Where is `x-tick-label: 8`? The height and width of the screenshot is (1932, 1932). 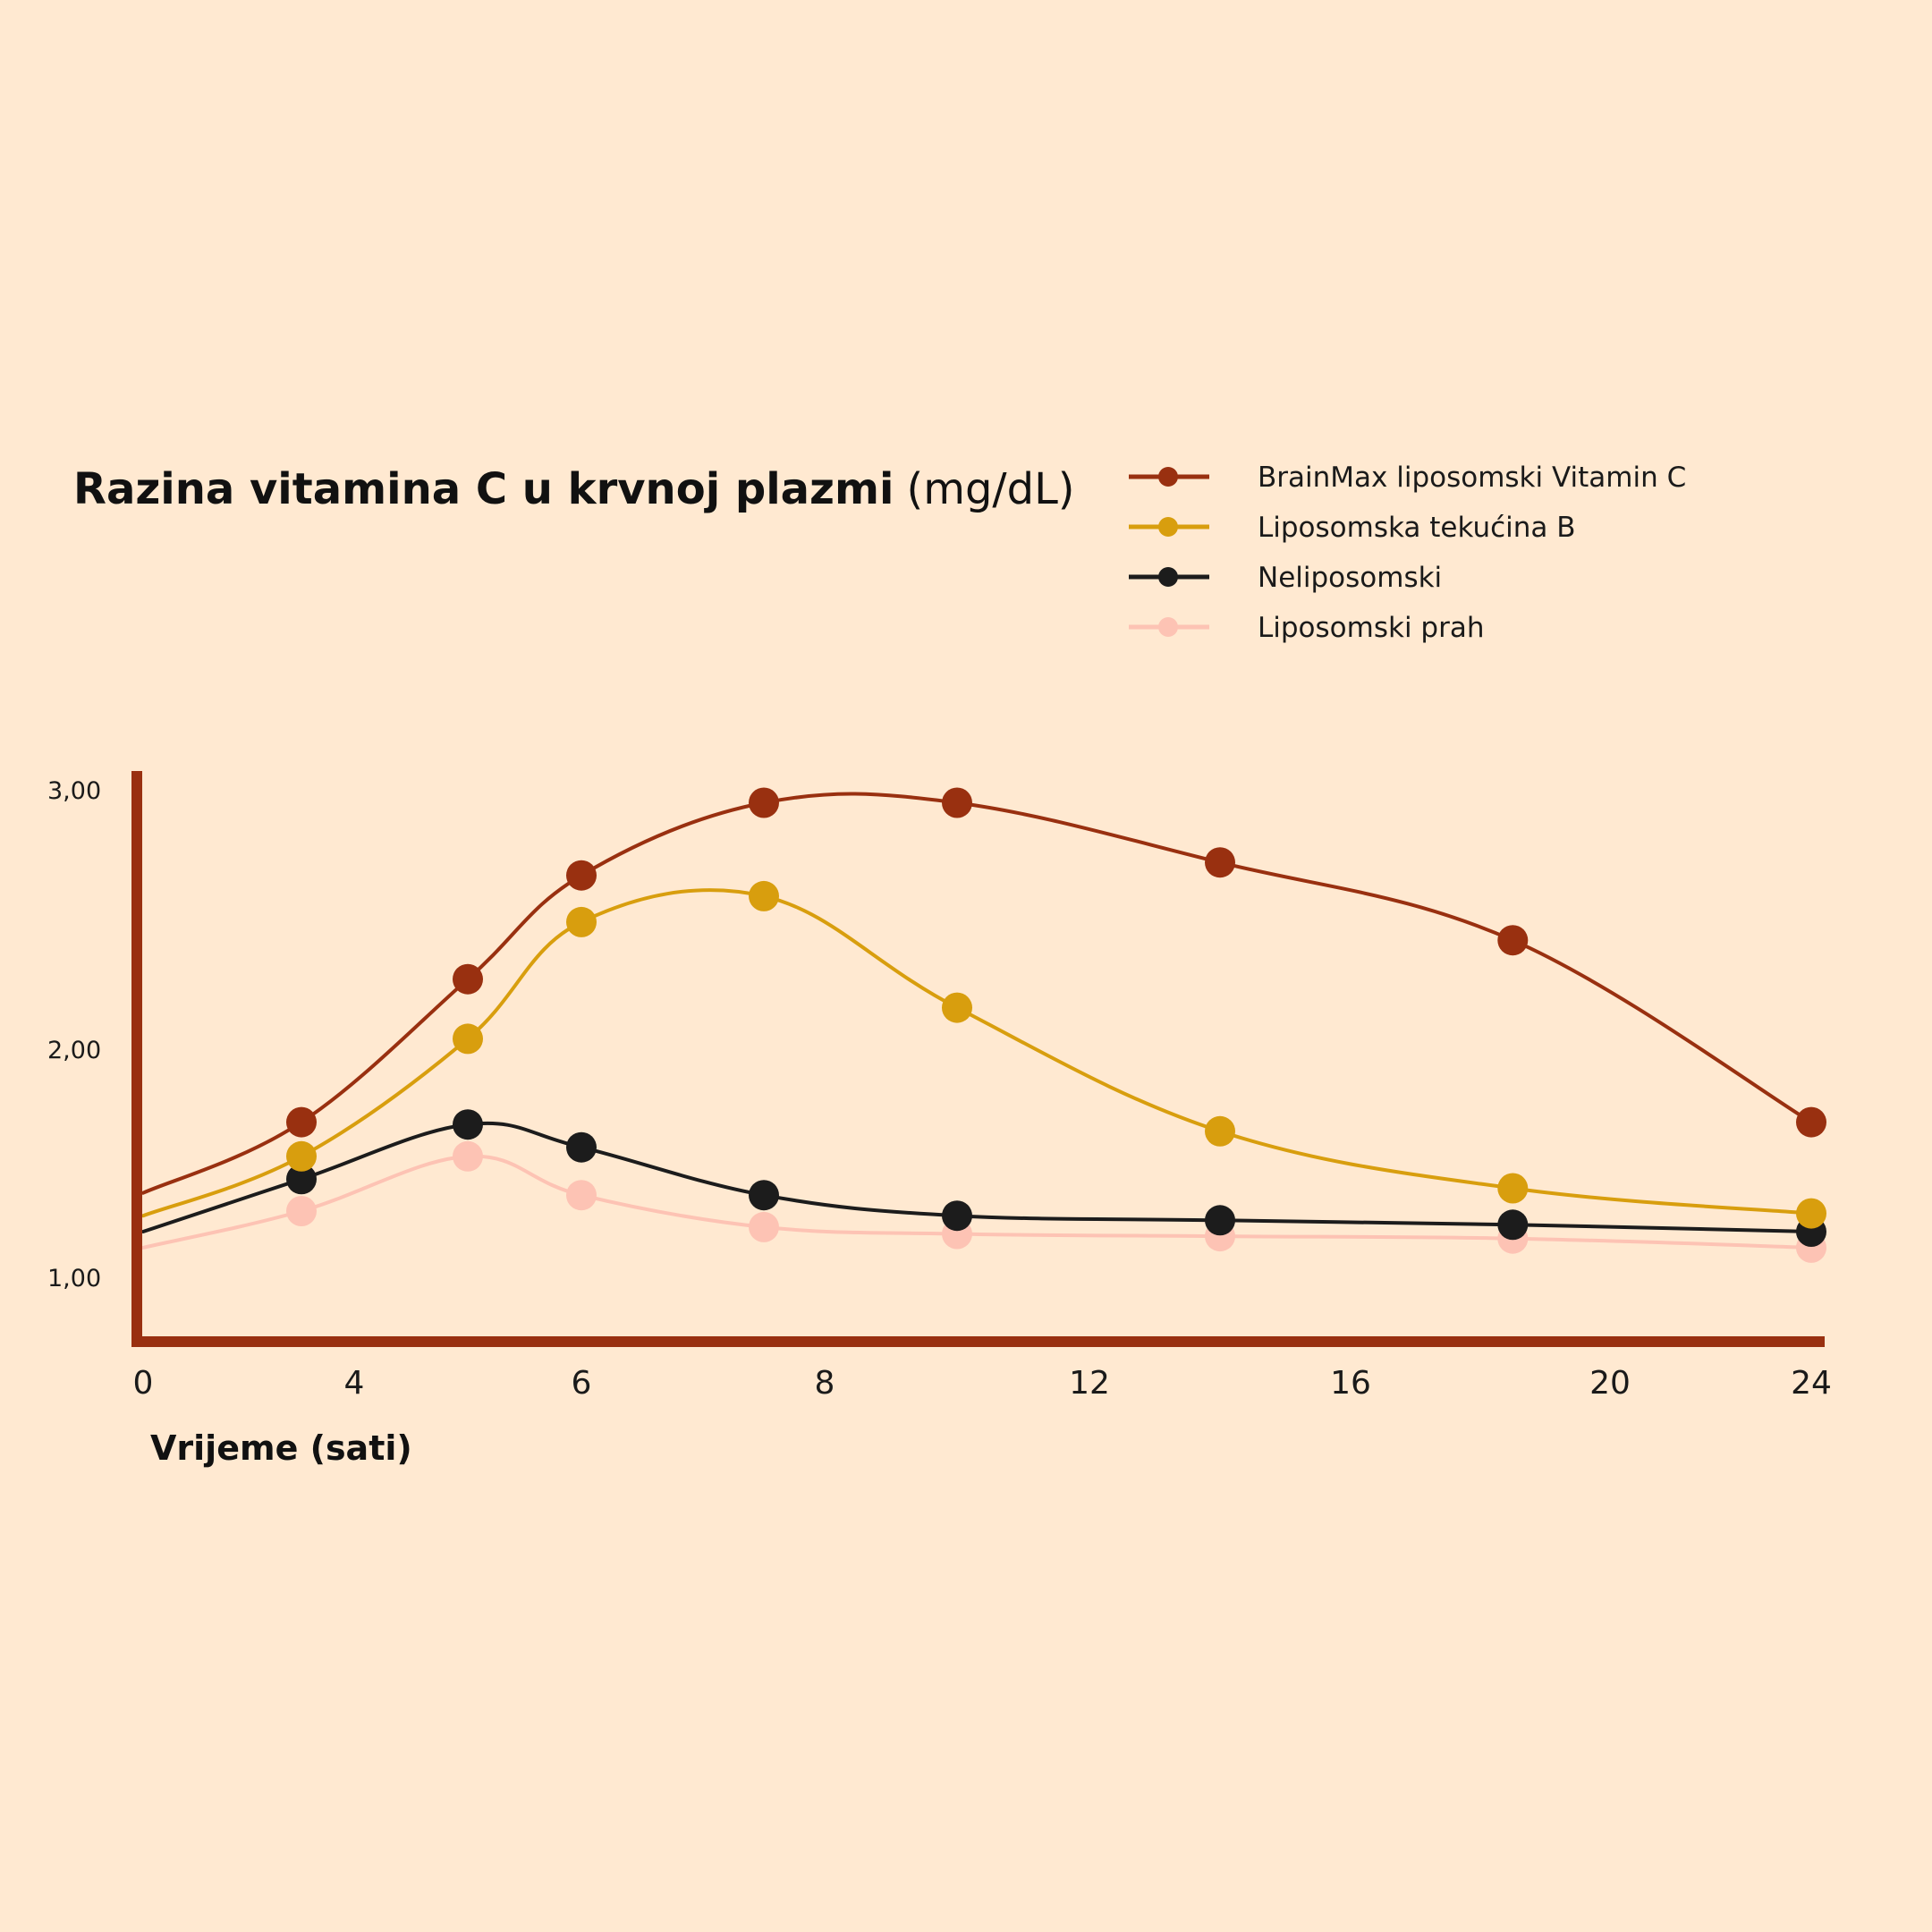
x-tick-label: 8 is located at coordinates (825, 1383).